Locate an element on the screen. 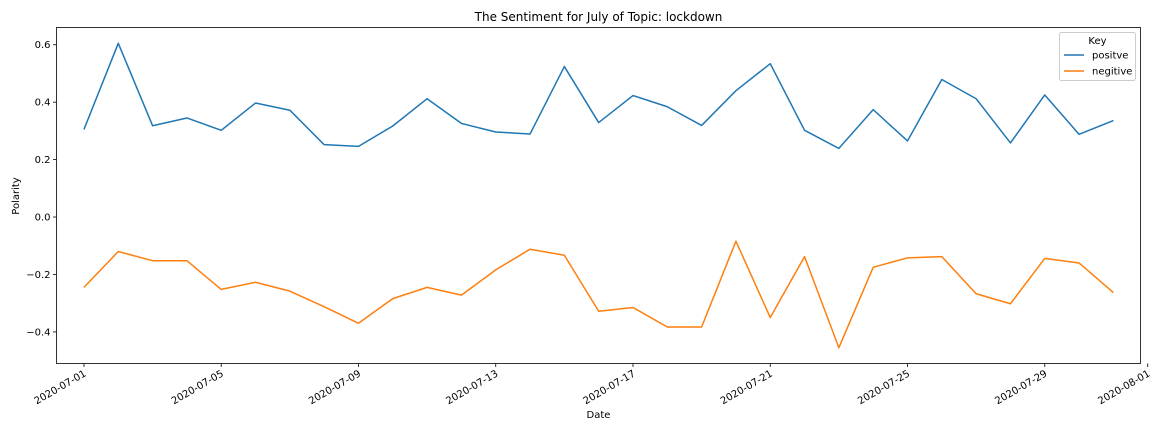  legend-title: Key is located at coordinates (1097, 41).